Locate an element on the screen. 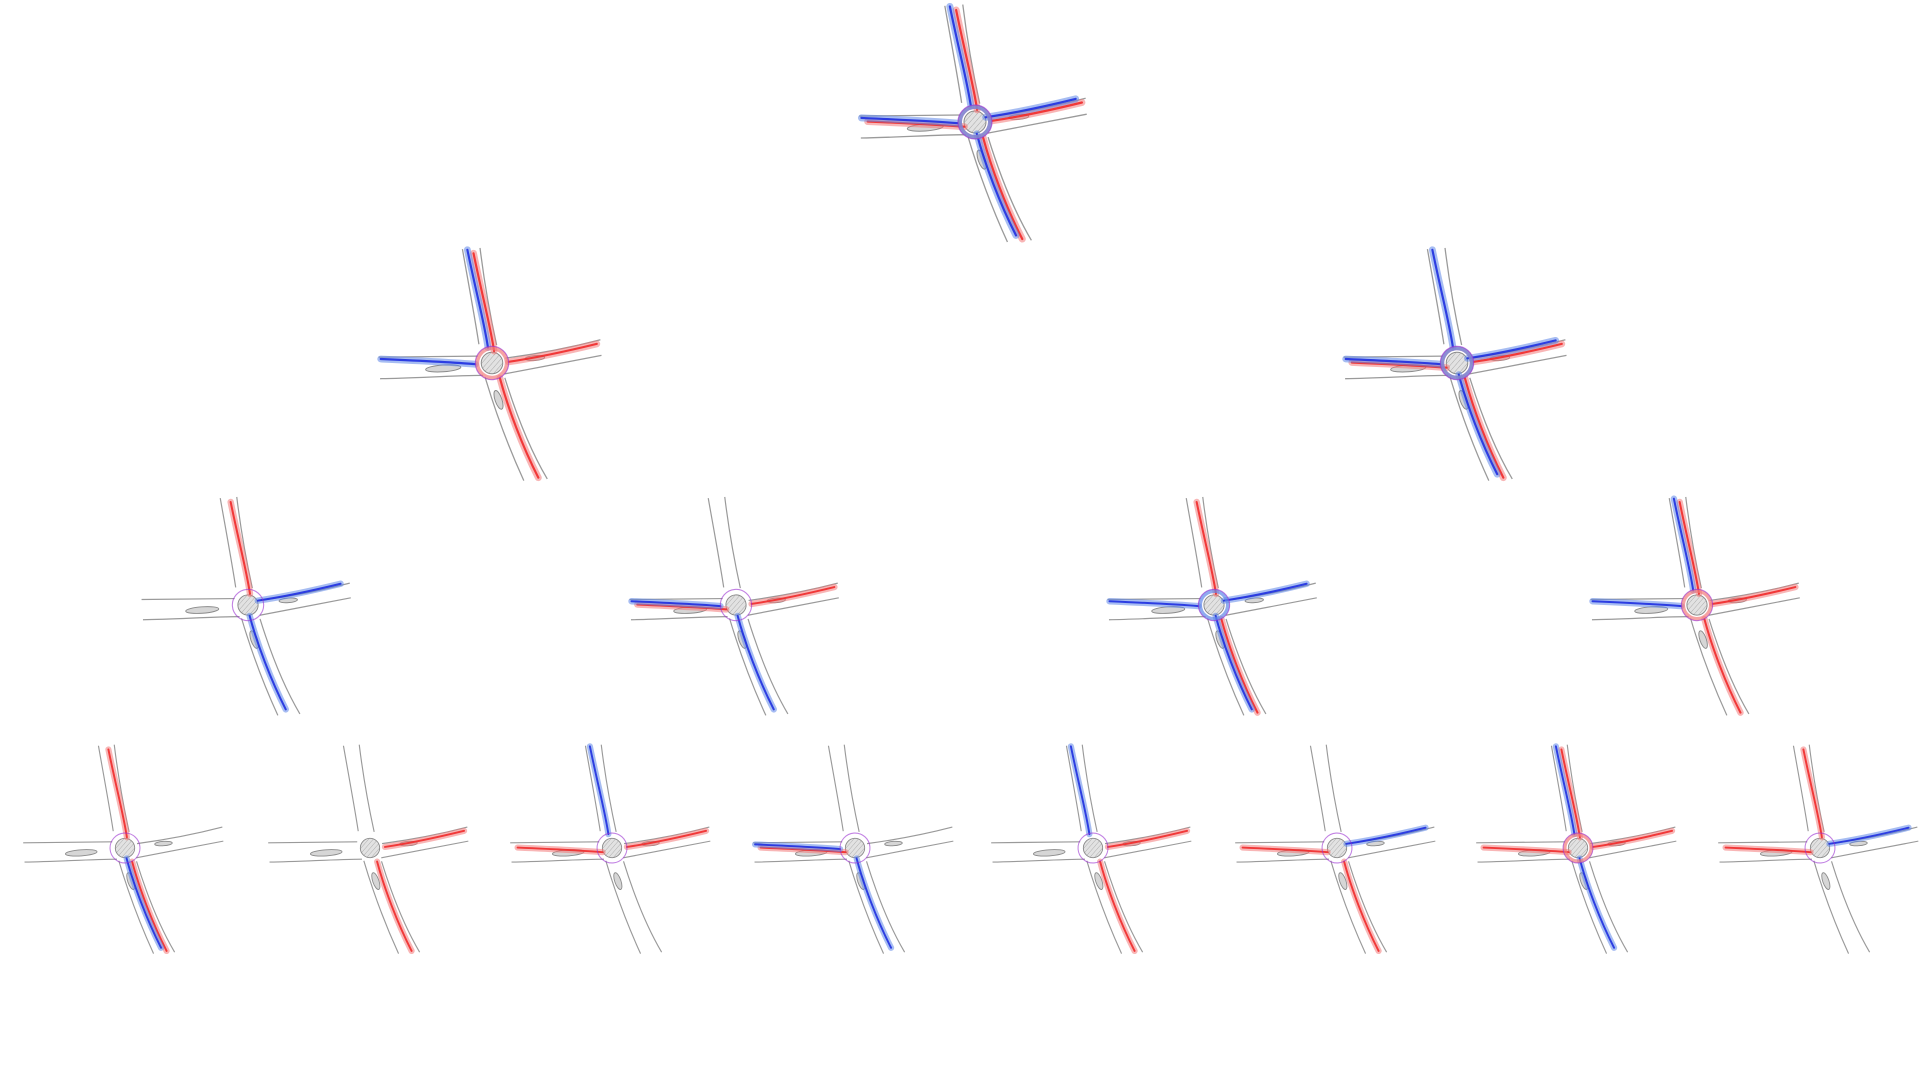  intersection-node-n6 is located at coordinates (1694, 605).